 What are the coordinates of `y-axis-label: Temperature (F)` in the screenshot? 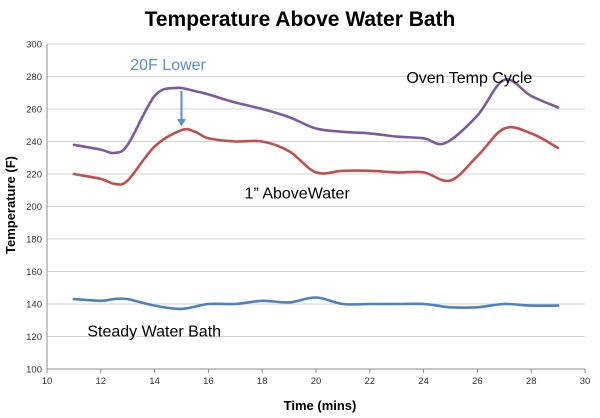 It's located at (10, 205).